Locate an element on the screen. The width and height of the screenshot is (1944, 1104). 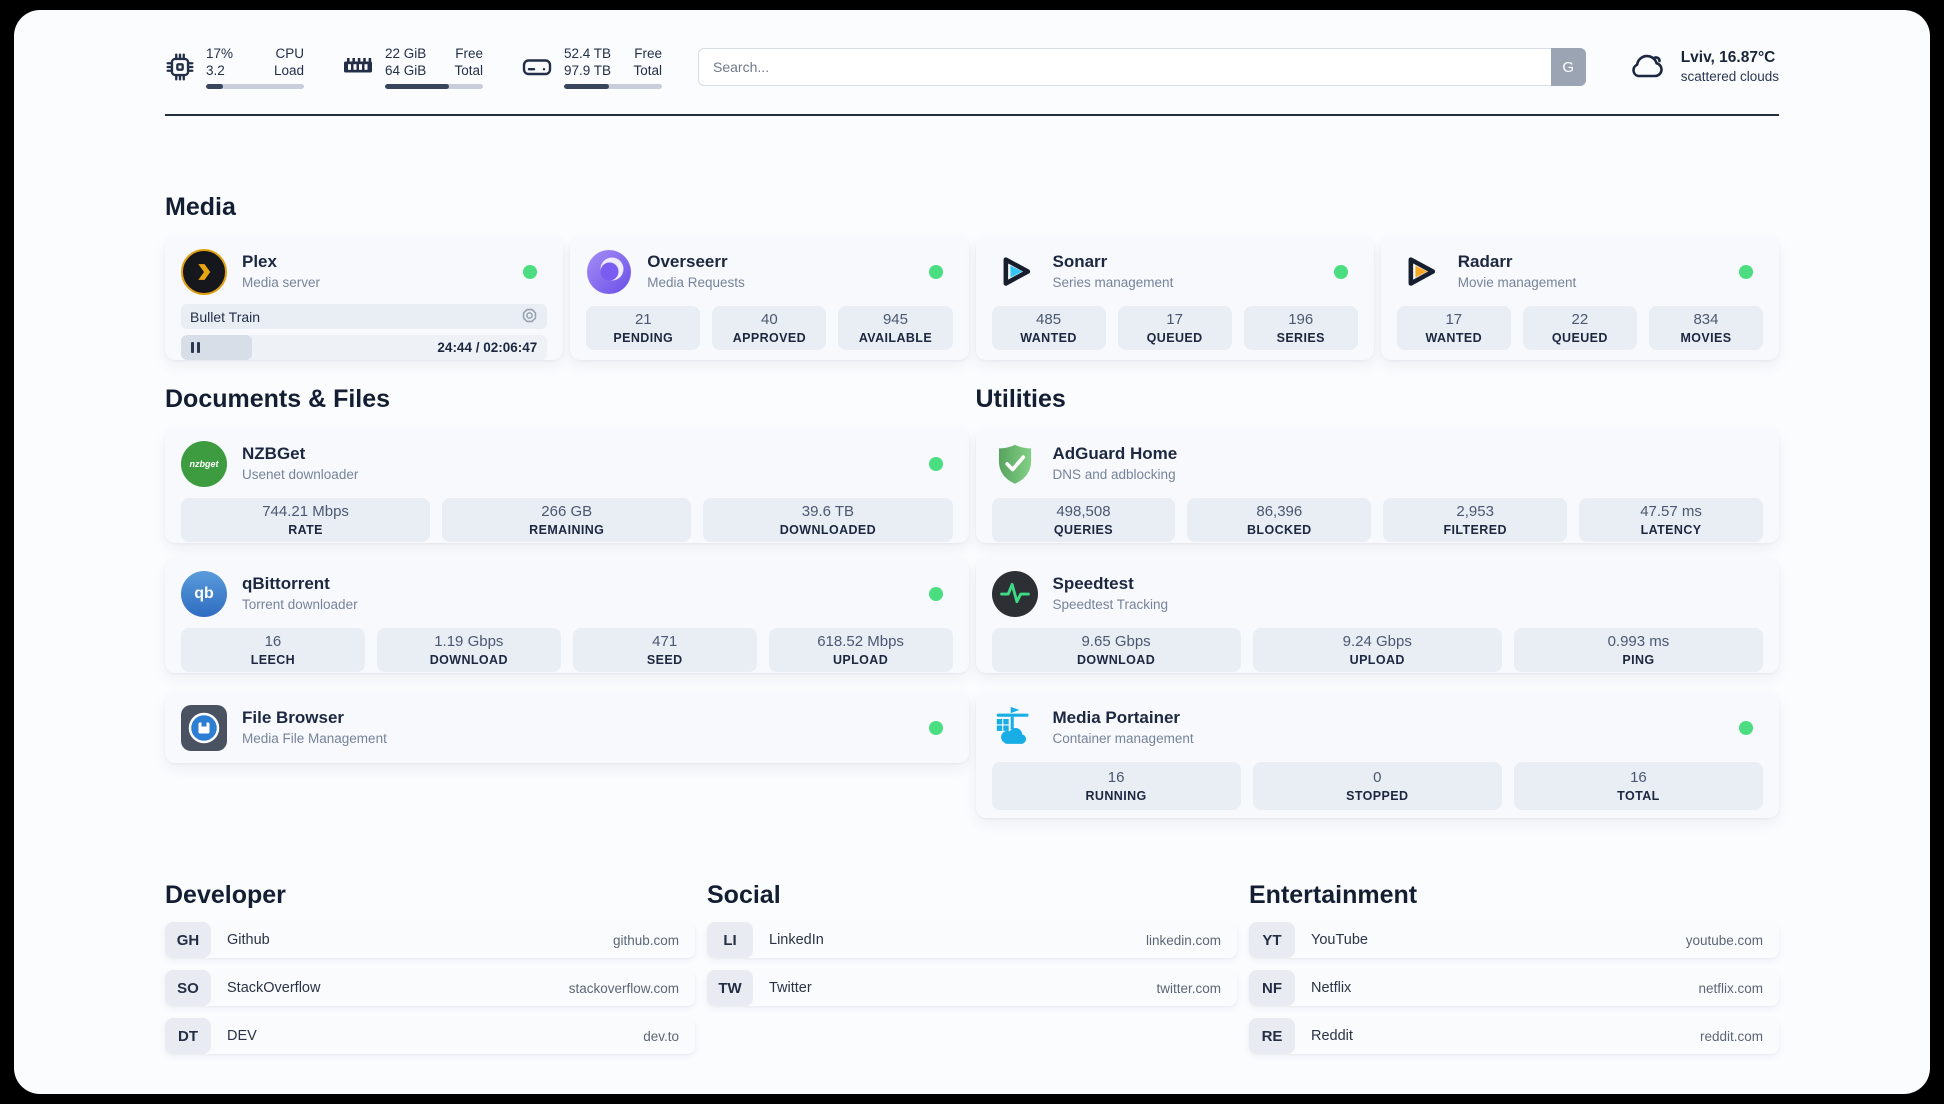
app-description: Torrent downloader is located at coordinates (300, 604).